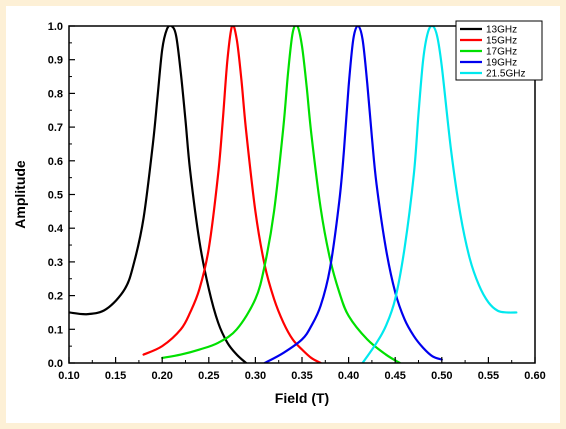 The width and height of the screenshot is (566, 429). I want to click on y-axis-title: Amplitude, so click(20, 194).